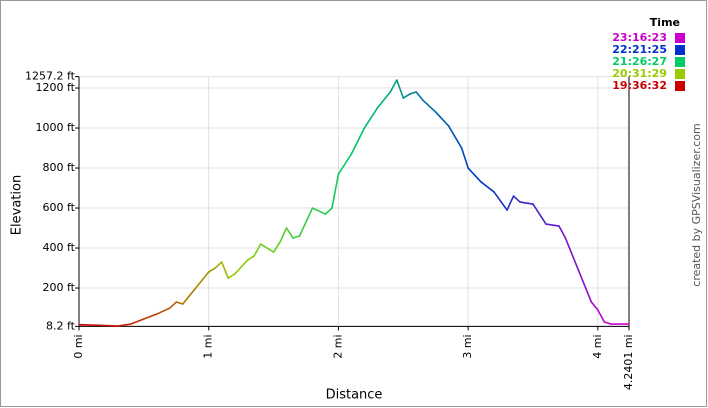  Describe the element at coordinates (597, 346) in the screenshot. I see `x-tick-label: 4 mi` at that location.